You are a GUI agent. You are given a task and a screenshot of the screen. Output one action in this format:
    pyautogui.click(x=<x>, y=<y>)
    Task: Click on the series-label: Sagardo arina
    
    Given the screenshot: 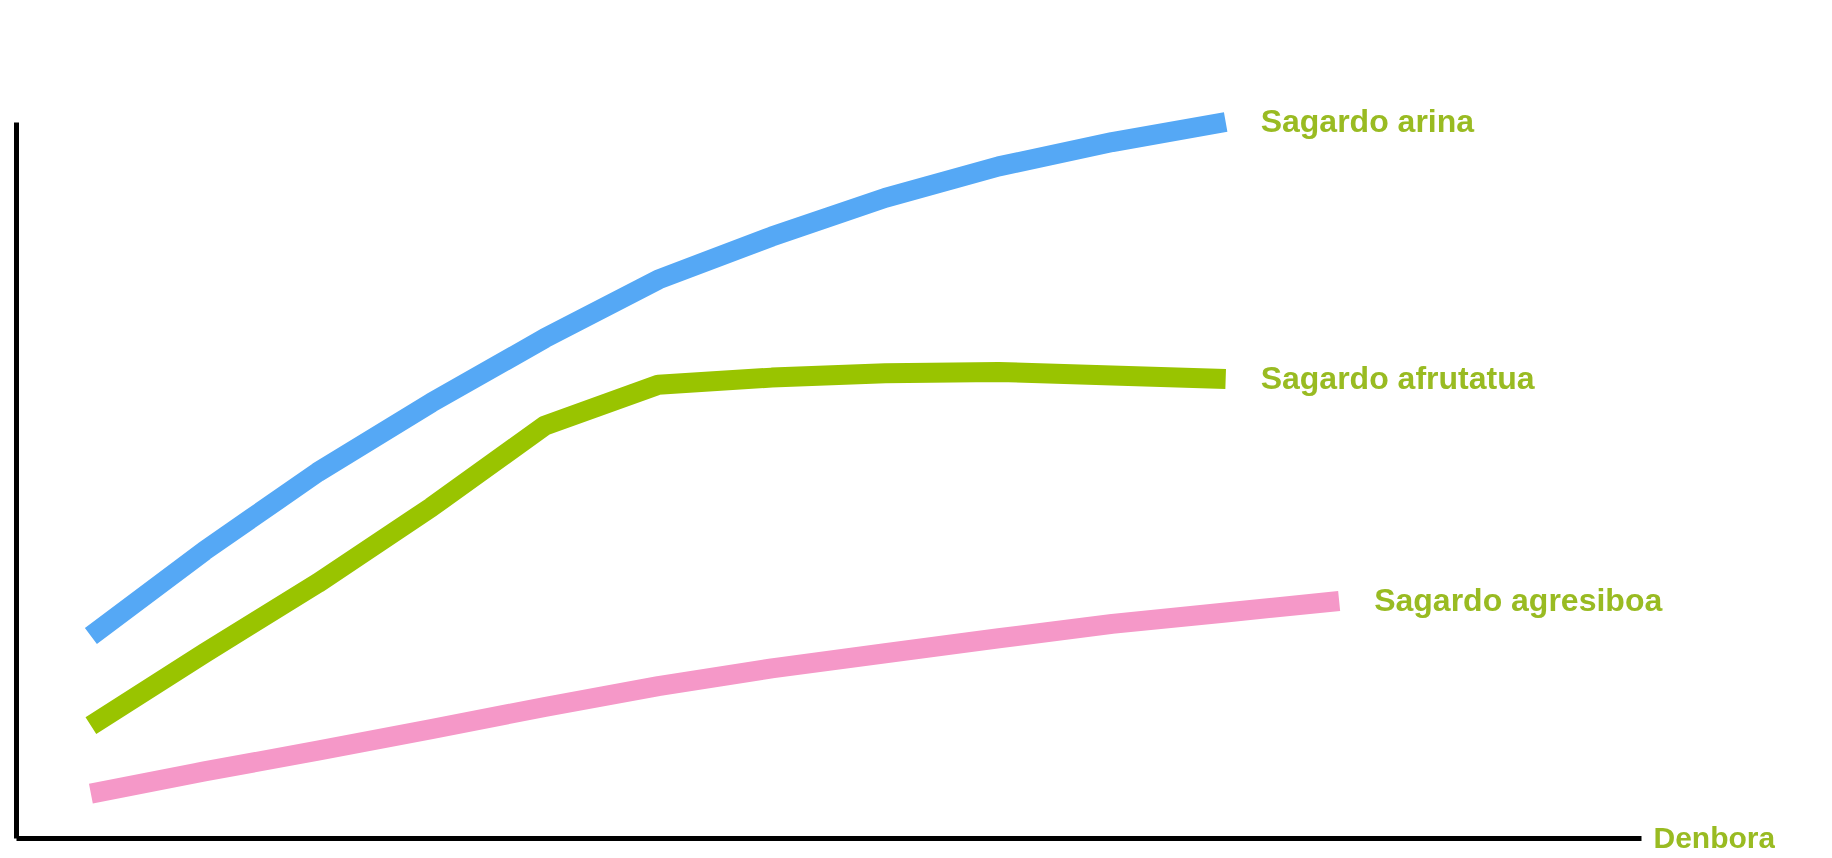 What is the action you would take?
    pyautogui.click(x=1367, y=121)
    